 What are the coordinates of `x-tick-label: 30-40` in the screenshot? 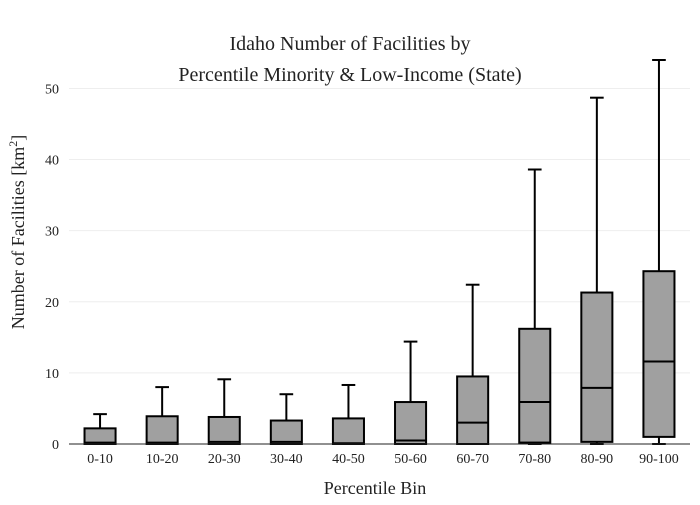 It's located at (286, 459).